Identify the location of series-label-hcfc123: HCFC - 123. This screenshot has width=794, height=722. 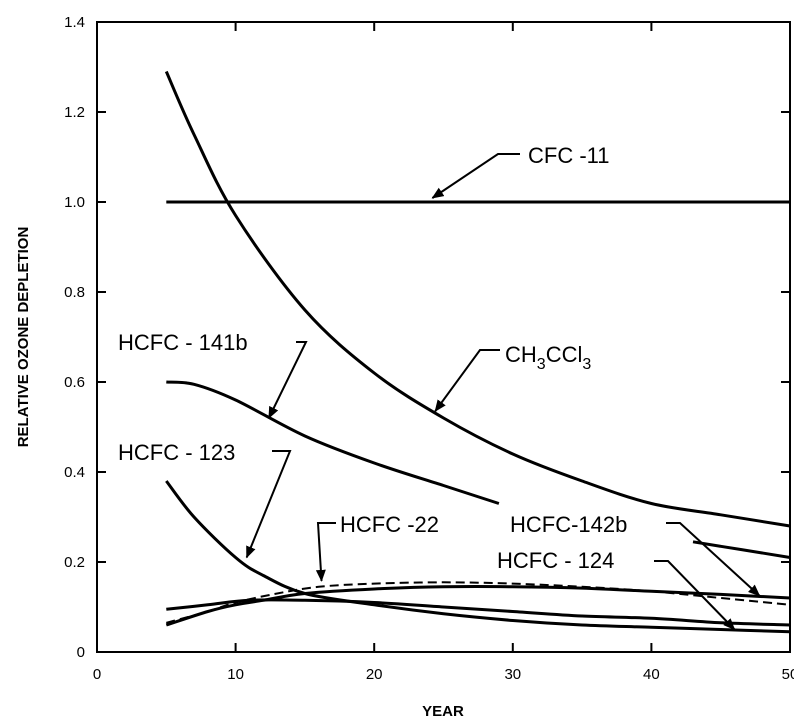
(176, 452).